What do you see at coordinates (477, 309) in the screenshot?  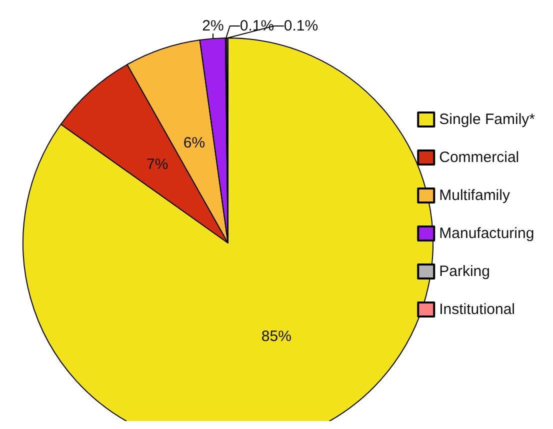 I see `legend-label: Institutional` at bounding box center [477, 309].